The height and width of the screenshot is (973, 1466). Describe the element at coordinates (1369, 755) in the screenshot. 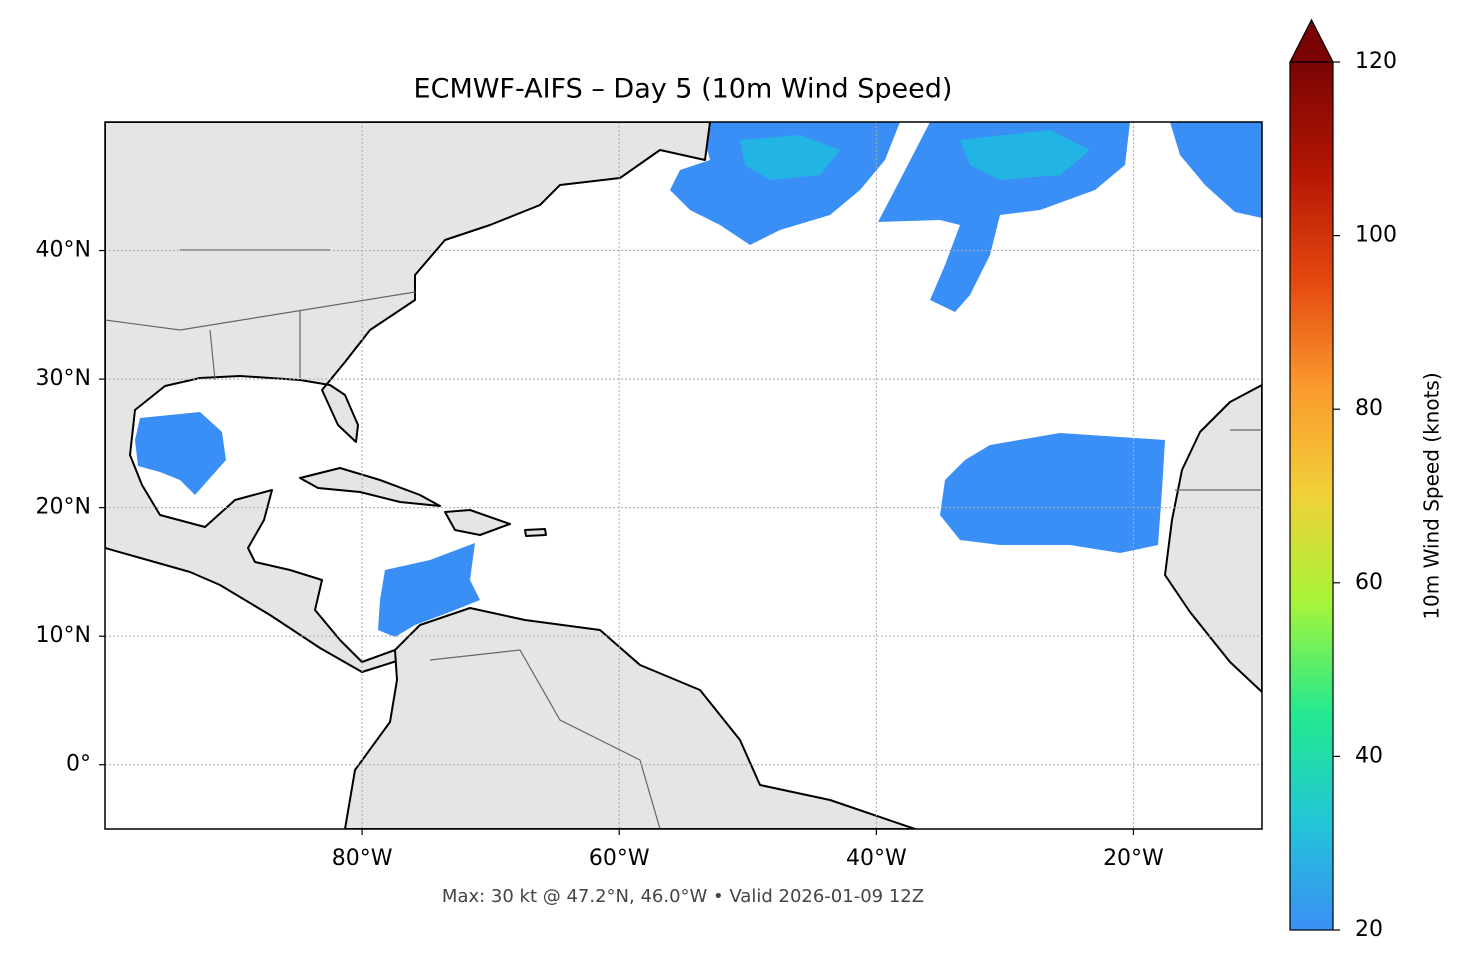

I see `colorbar-tick-label: 40` at that location.